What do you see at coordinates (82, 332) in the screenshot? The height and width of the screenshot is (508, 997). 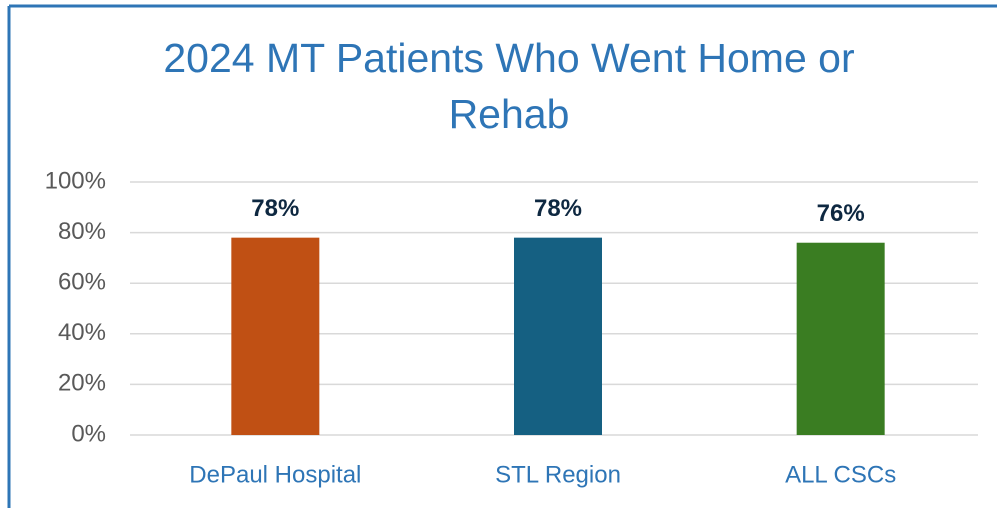 I see `y-tick-label: 40%` at bounding box center [82, 332].